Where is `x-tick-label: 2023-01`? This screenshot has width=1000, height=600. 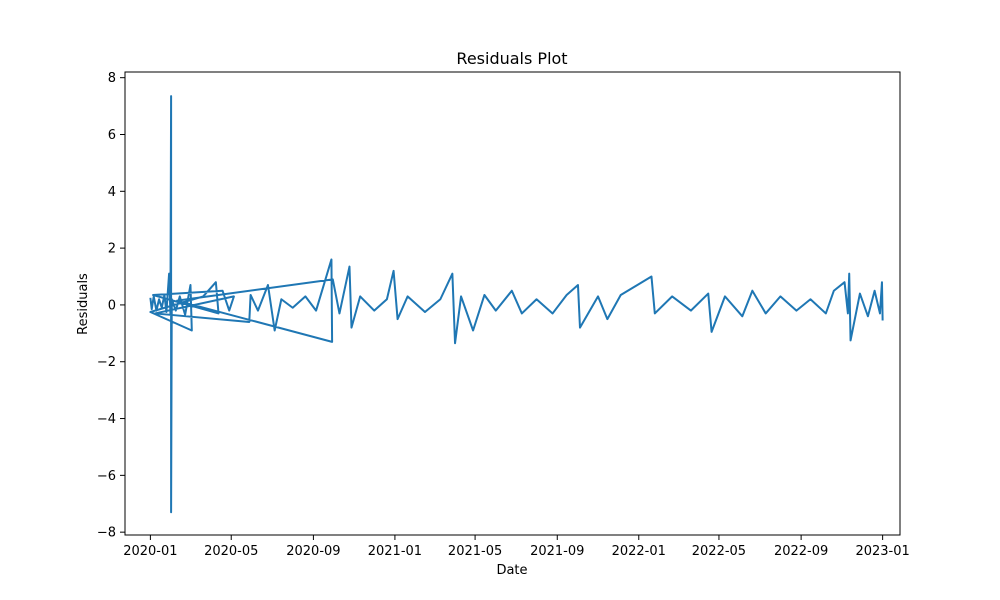 x-tick-label: 2023-01 is located at coordinates (882, 551).